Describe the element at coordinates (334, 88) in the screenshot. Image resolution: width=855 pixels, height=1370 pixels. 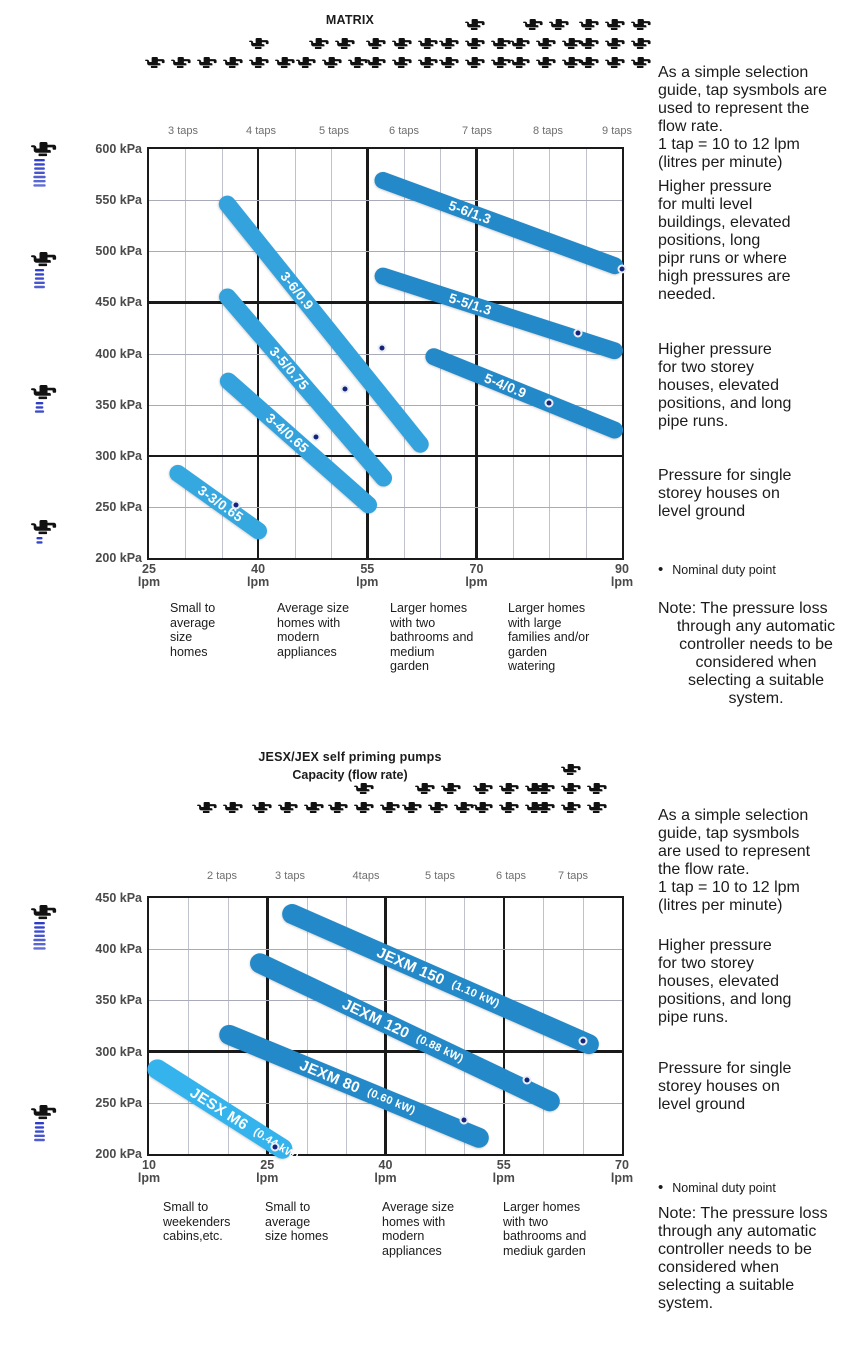
I see `tap-group-5: 5 taps` at that location.